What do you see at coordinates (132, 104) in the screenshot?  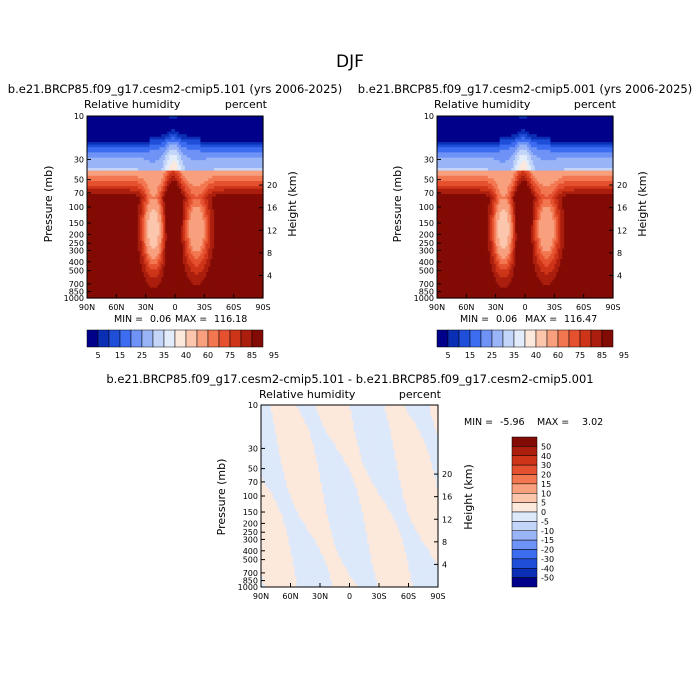 I see `variable-label: Relative humidity` at bounding box center [132, 104].